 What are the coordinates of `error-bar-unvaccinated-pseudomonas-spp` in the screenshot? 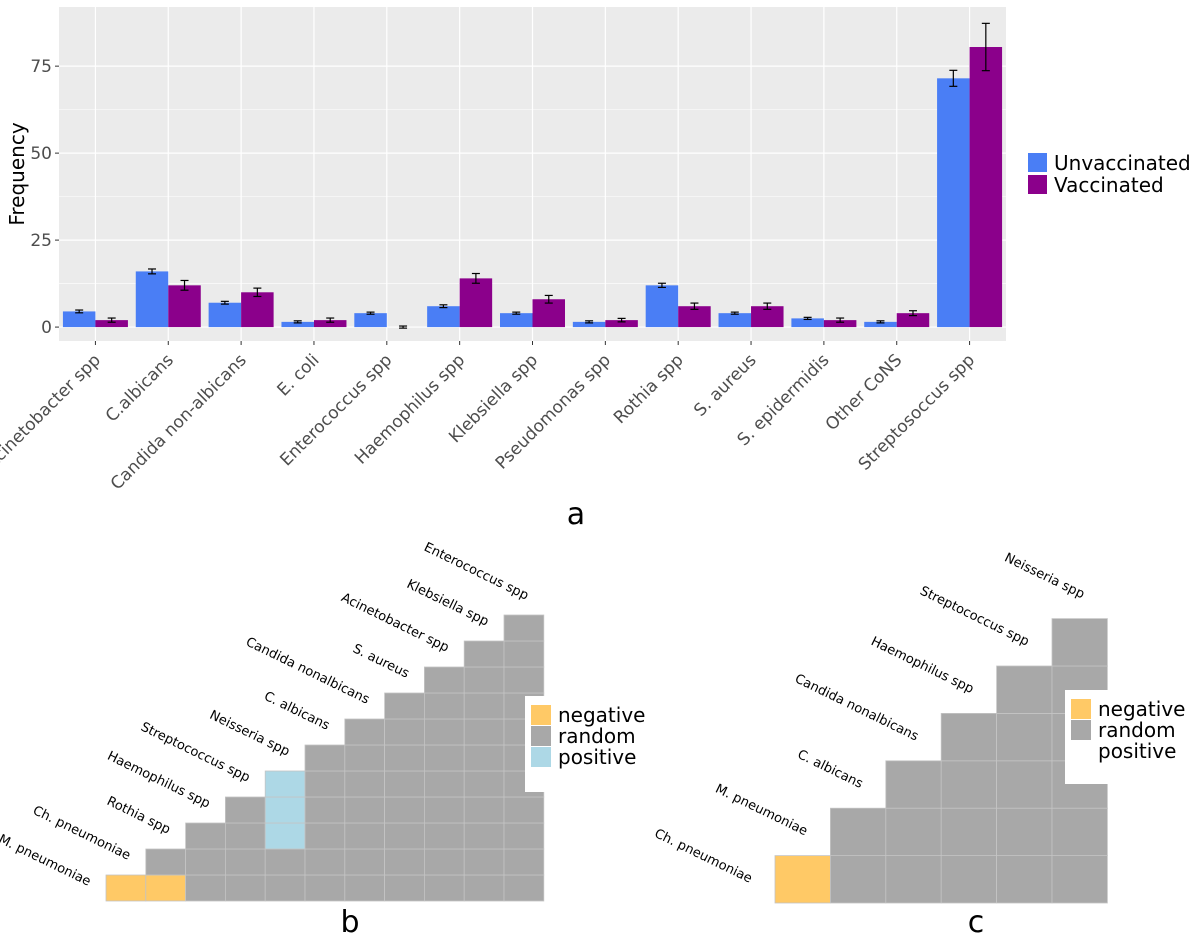 It's located at (589, 322).